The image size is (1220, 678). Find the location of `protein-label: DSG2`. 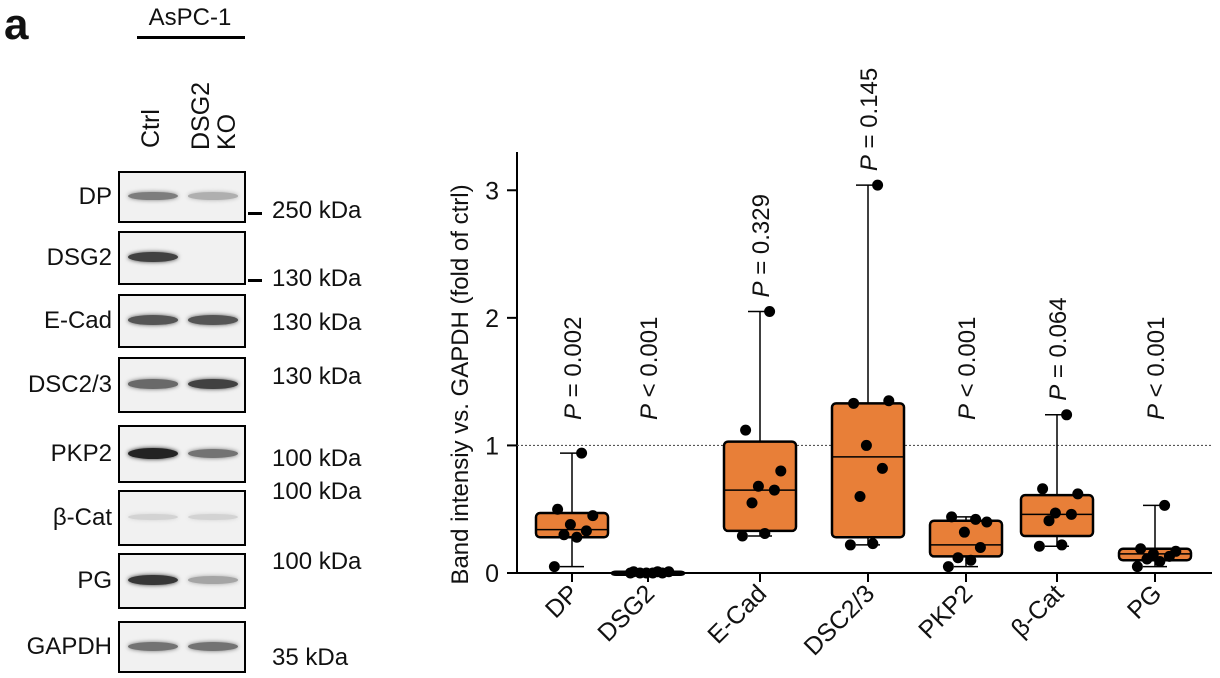

protein-label: DSG2 is located at coordinates (79, 257).